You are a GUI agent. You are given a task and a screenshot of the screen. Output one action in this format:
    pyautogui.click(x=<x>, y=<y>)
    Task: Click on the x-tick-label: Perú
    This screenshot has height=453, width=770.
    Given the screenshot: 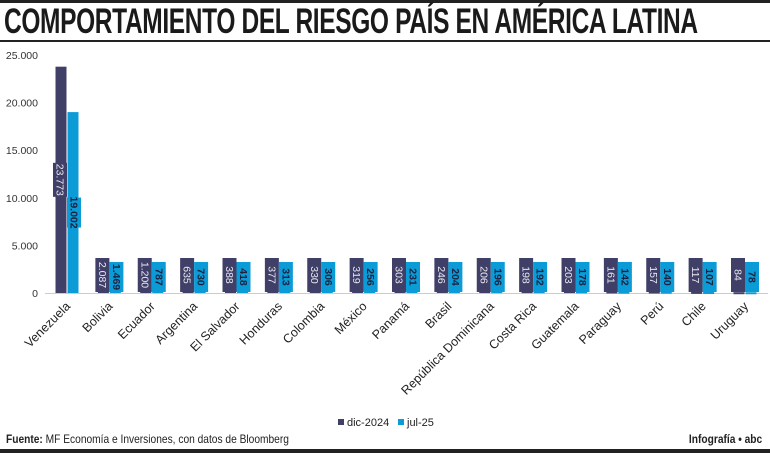 What is the action you would take?
    pyautogui.click(x=652, y=313)
    